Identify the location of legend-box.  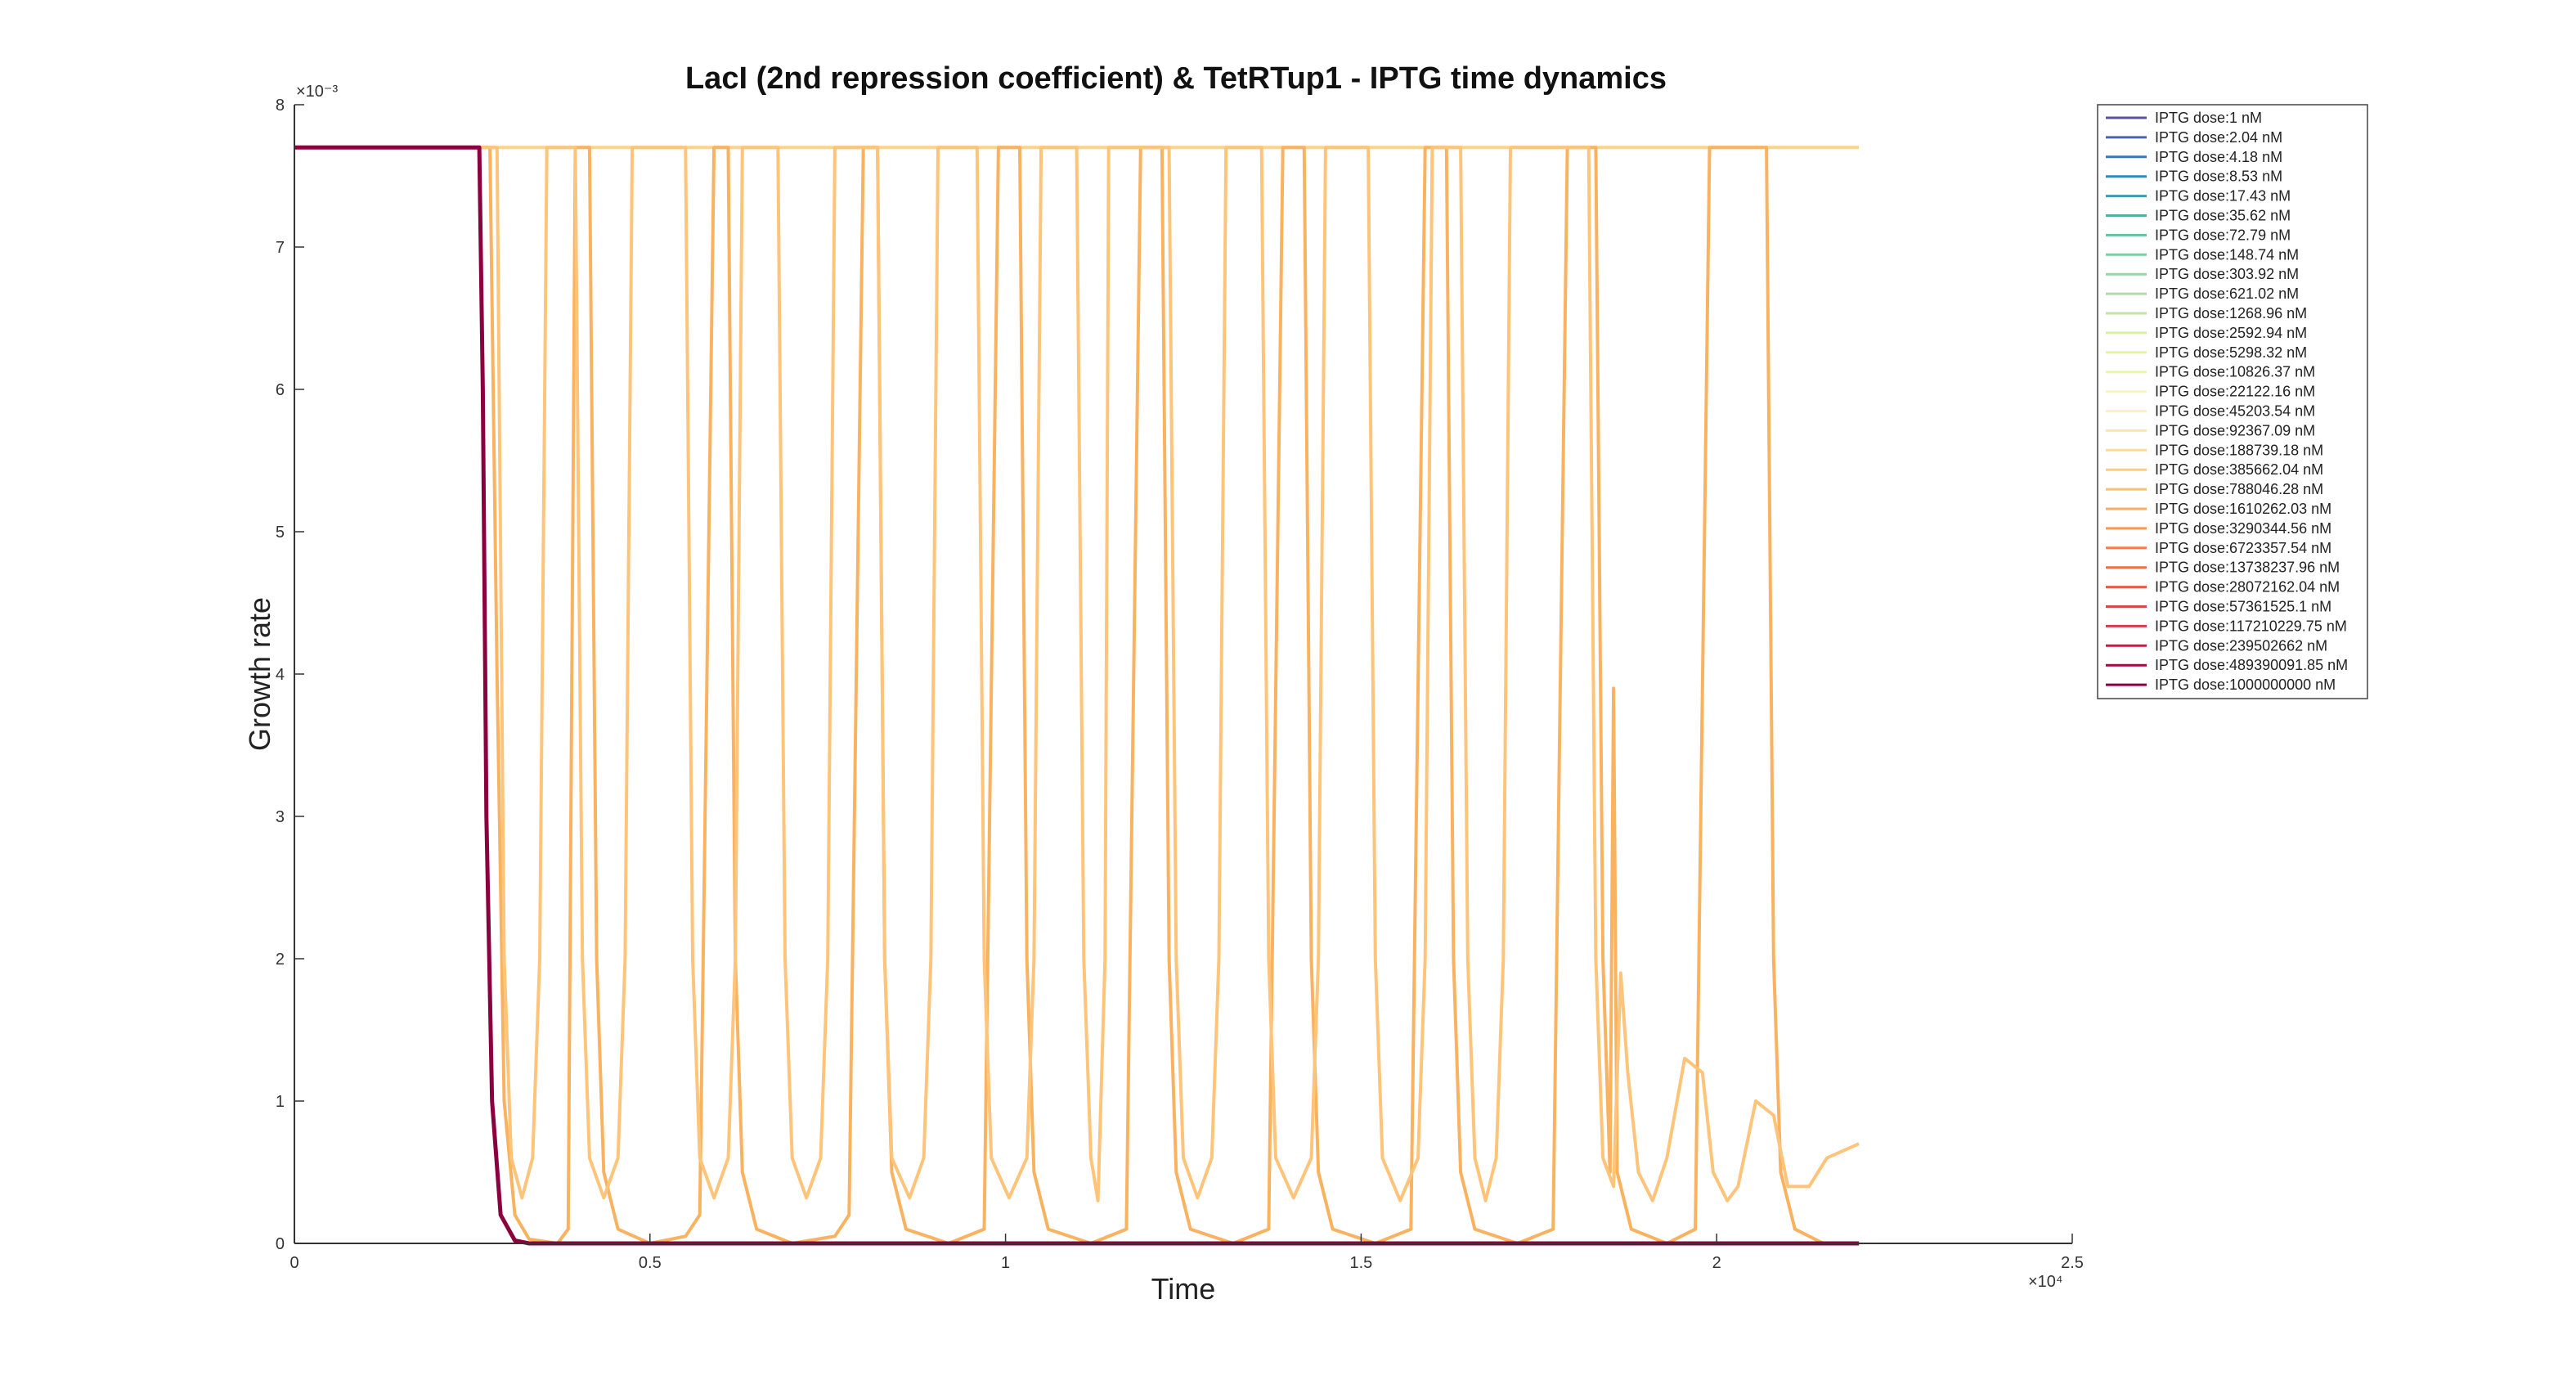
(2233, 402).